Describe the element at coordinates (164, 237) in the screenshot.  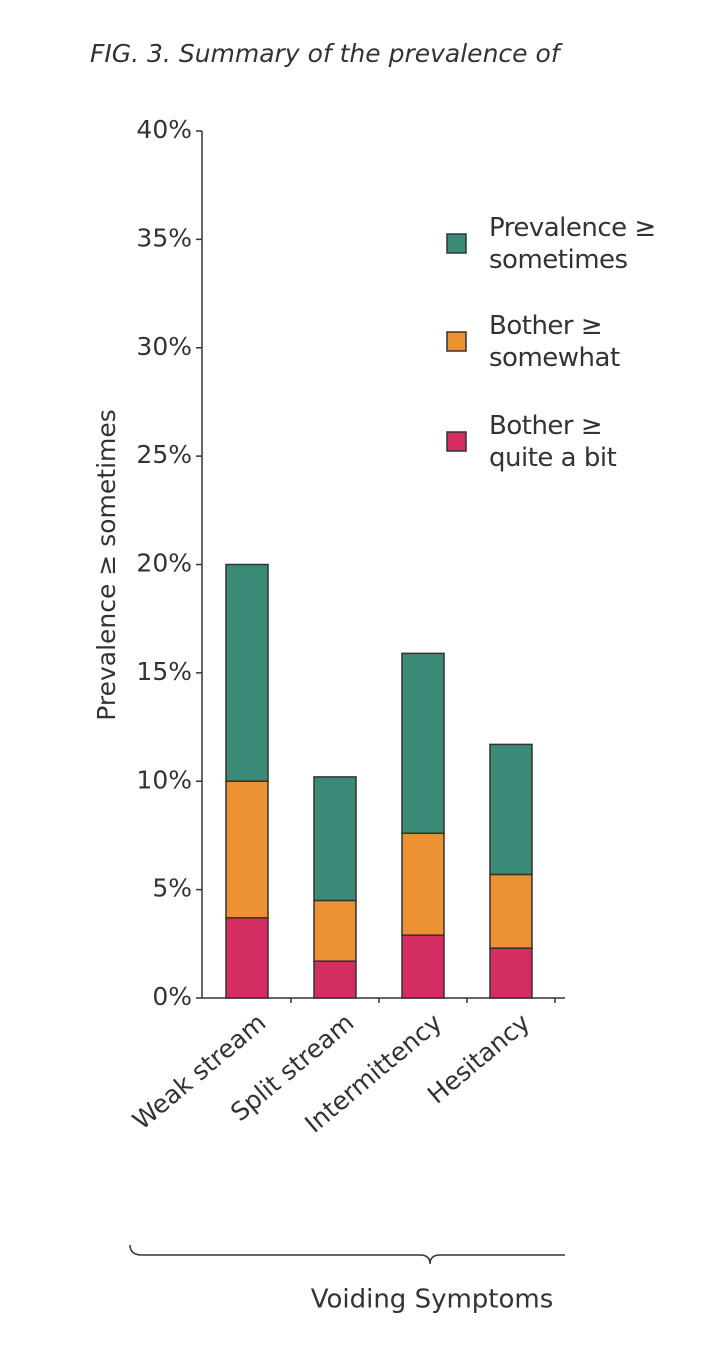
I see `y-tick-label: 35%` at that location.